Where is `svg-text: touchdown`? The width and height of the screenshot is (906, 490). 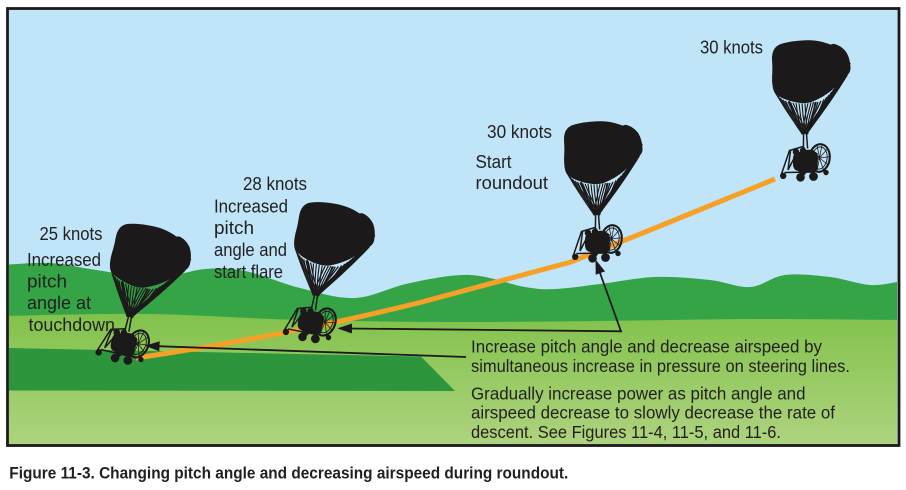 svg-text: touchdown is located at coordinates (72, 325).